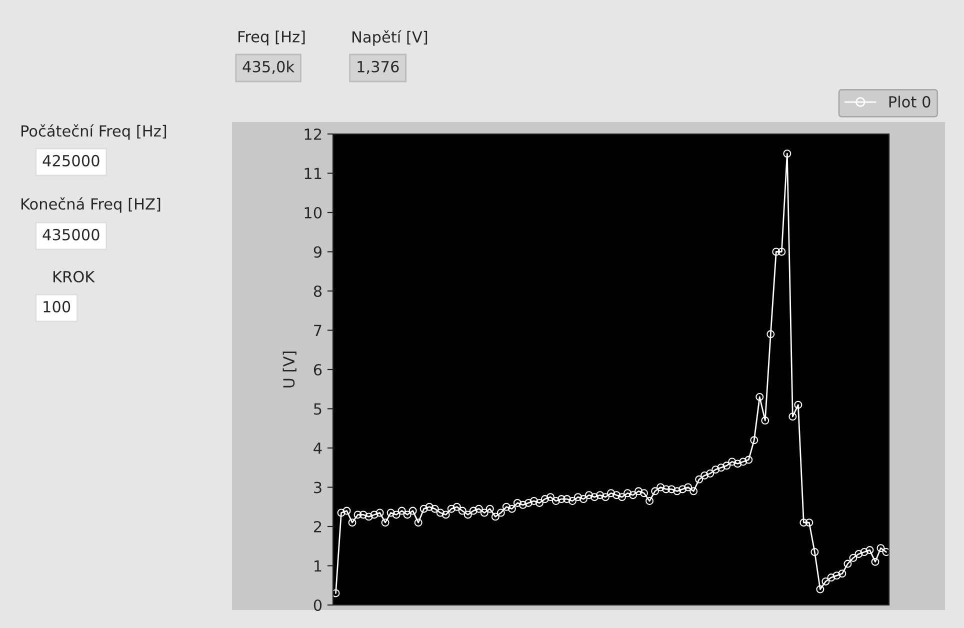  Describe the element at coordinates (318, 330) in the screenshot. I see `y-tick-label: 7` at that location.